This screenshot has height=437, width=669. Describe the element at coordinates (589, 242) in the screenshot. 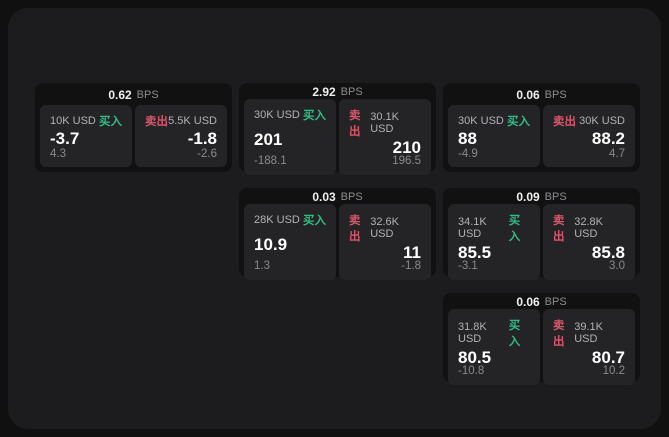

I see `sell-cell: 卖出 32.8K USD 85.8 3.0` at that location.